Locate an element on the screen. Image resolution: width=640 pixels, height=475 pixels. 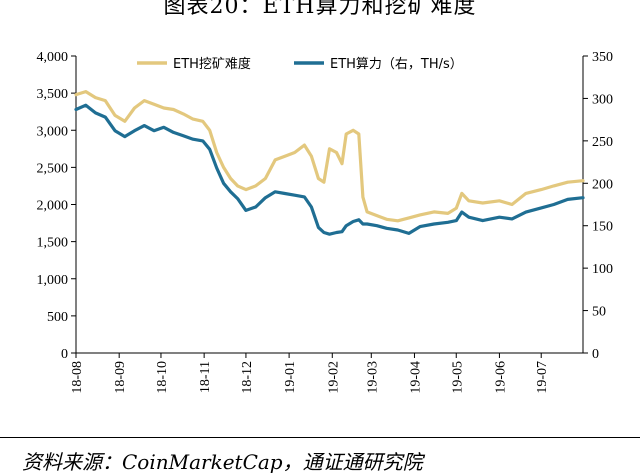
footer-divider is located at coordinates (320, 437).